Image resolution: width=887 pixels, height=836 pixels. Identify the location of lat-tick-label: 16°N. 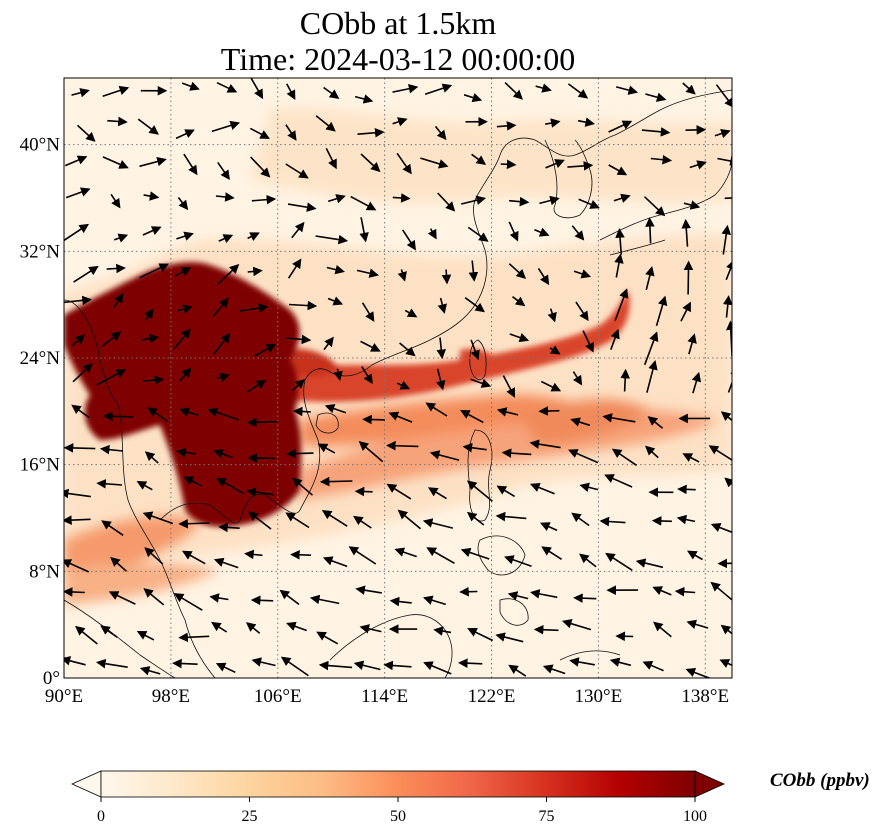
(40, 465).